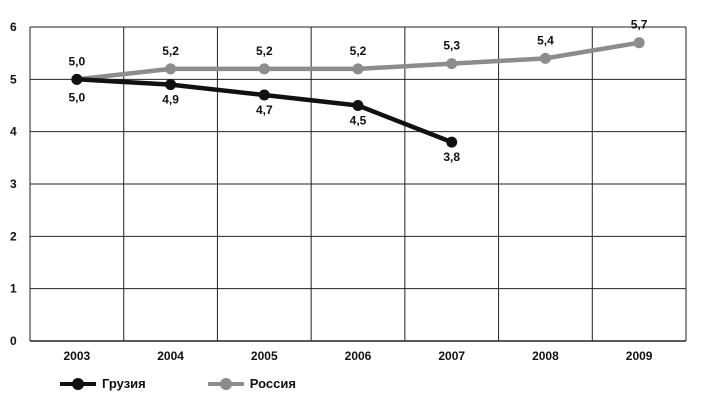 The image size is (701, 404). Describe the element at coordinates (358, 69) in the screenshot. I see `series-1-point-2006` at that location.